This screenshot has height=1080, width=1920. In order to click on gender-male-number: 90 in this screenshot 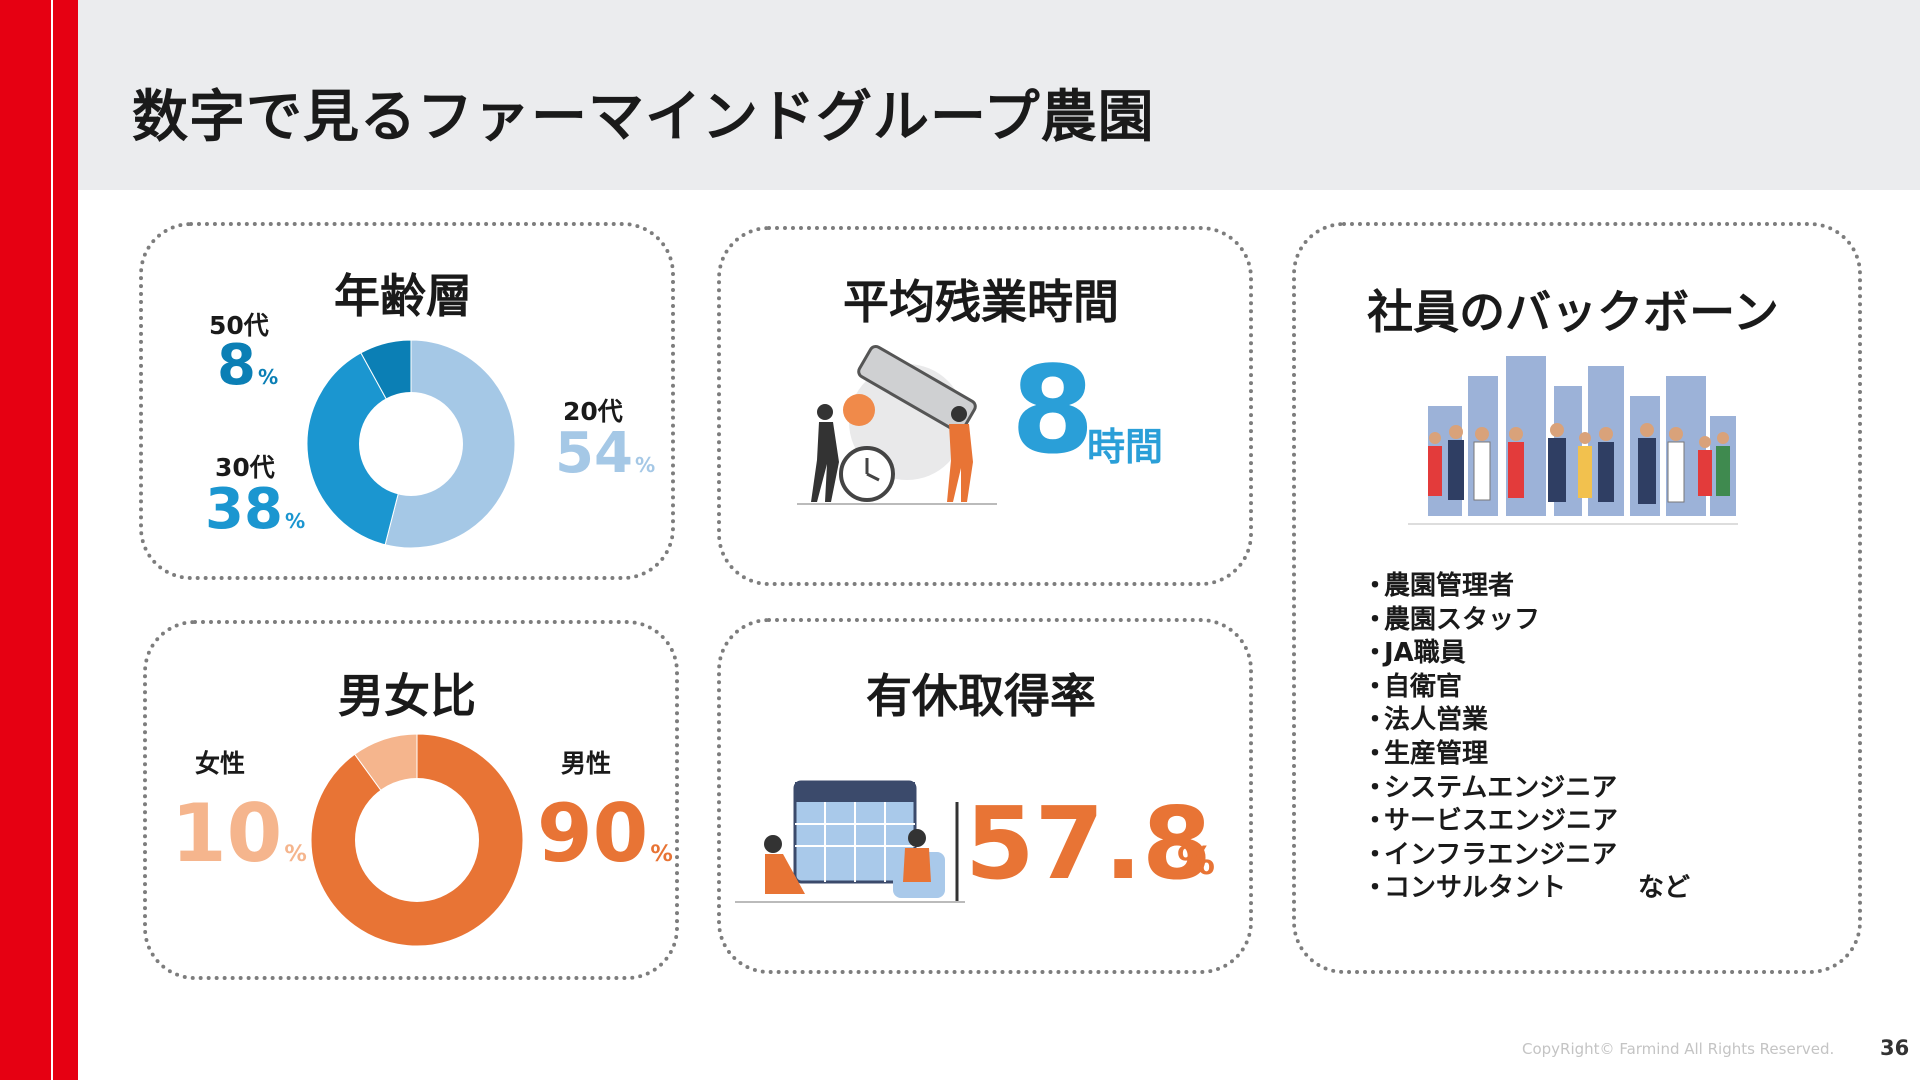, I will do `click(593, 833)`.